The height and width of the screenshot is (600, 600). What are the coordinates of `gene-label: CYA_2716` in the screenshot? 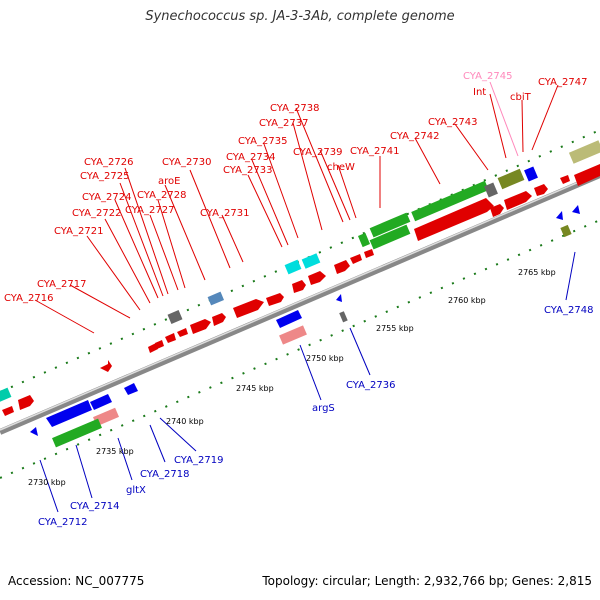 It's located at (28, 298).